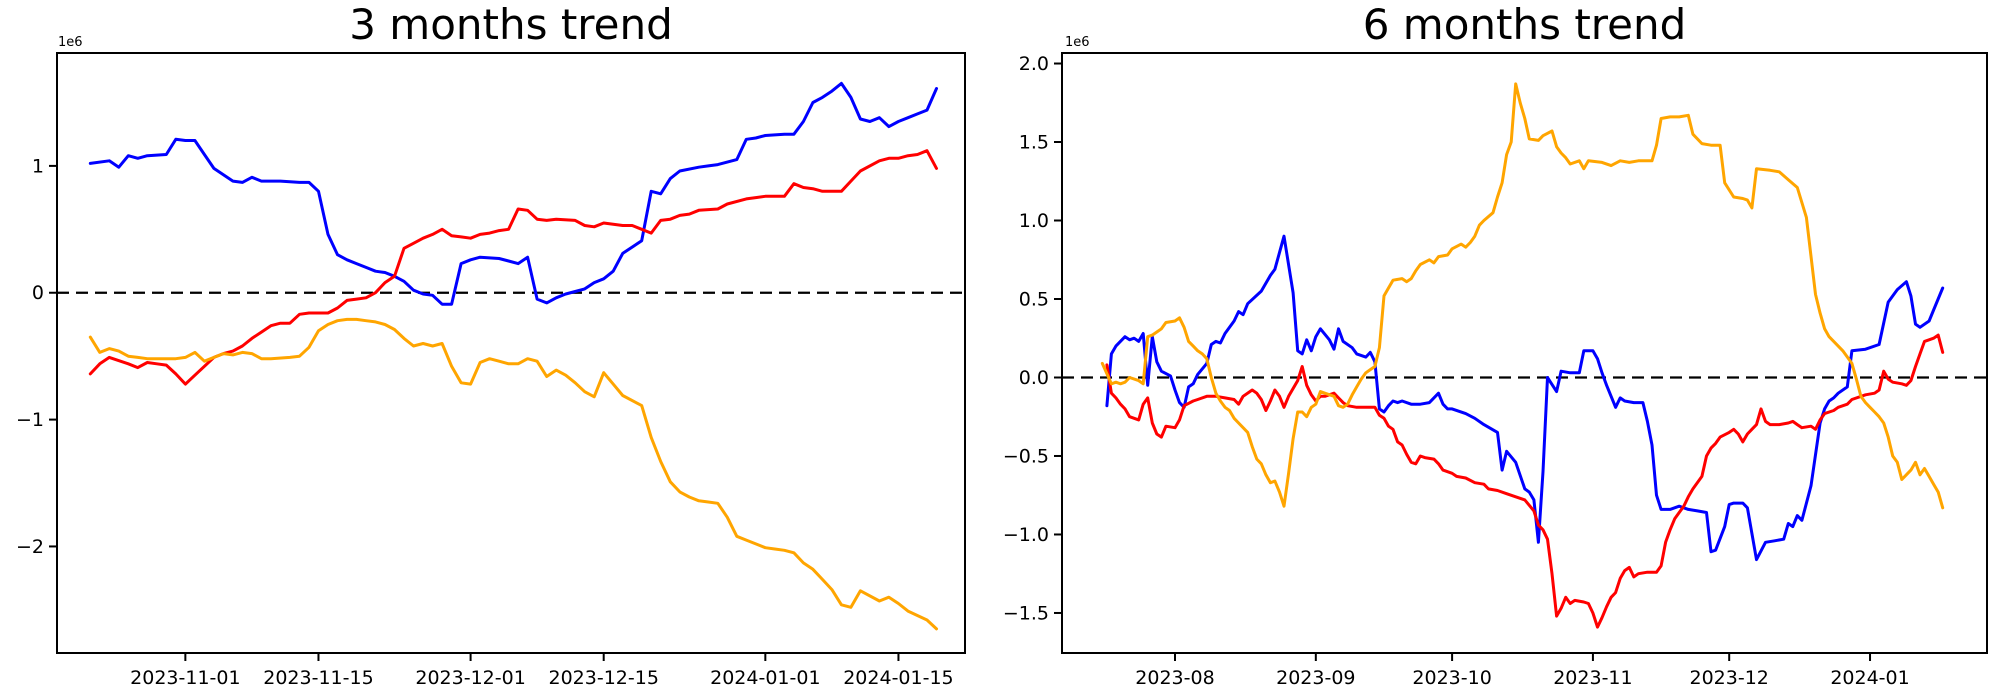 The image size is (2000, 700). Describe the element at coordinates (185, 678) in the screenshot. I see `x-tick-label: 2023-11-01` at that location.